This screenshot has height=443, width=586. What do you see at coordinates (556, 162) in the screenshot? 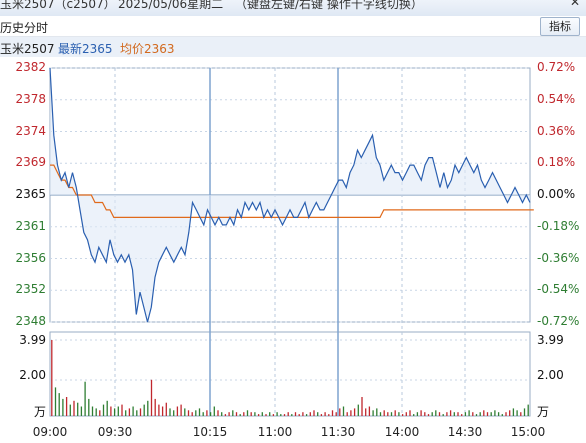
I see `percent-tick-label: 0.18%` at bounding box center [556, 162].